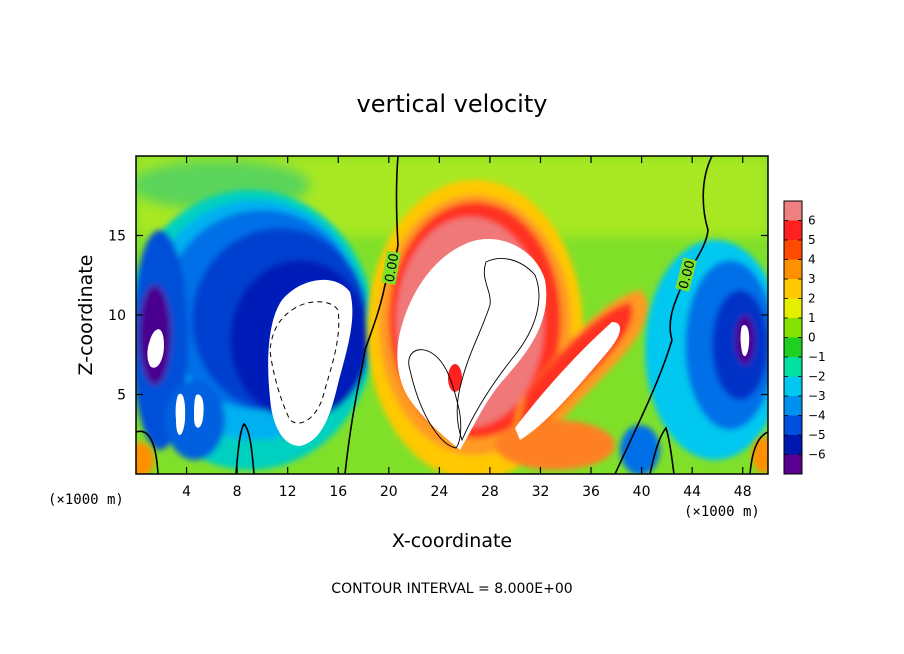 This screenshot has height=654, width=904. Describe the element at coordinates (288, 492) in the screenshot. I see `x-tick-label: 12` at that location.